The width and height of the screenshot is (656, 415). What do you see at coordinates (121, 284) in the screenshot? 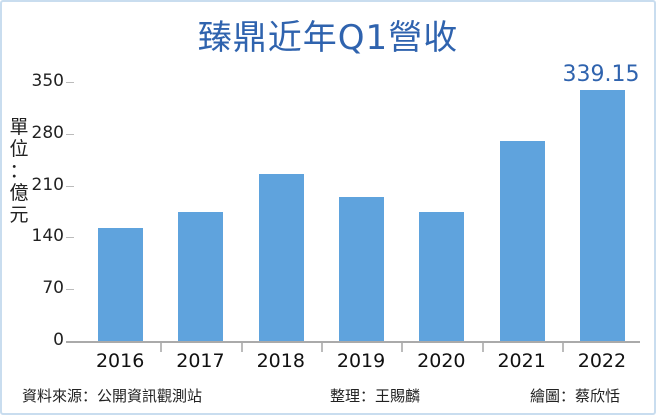
I see `bar-2016` at bounding box center [121, 284].